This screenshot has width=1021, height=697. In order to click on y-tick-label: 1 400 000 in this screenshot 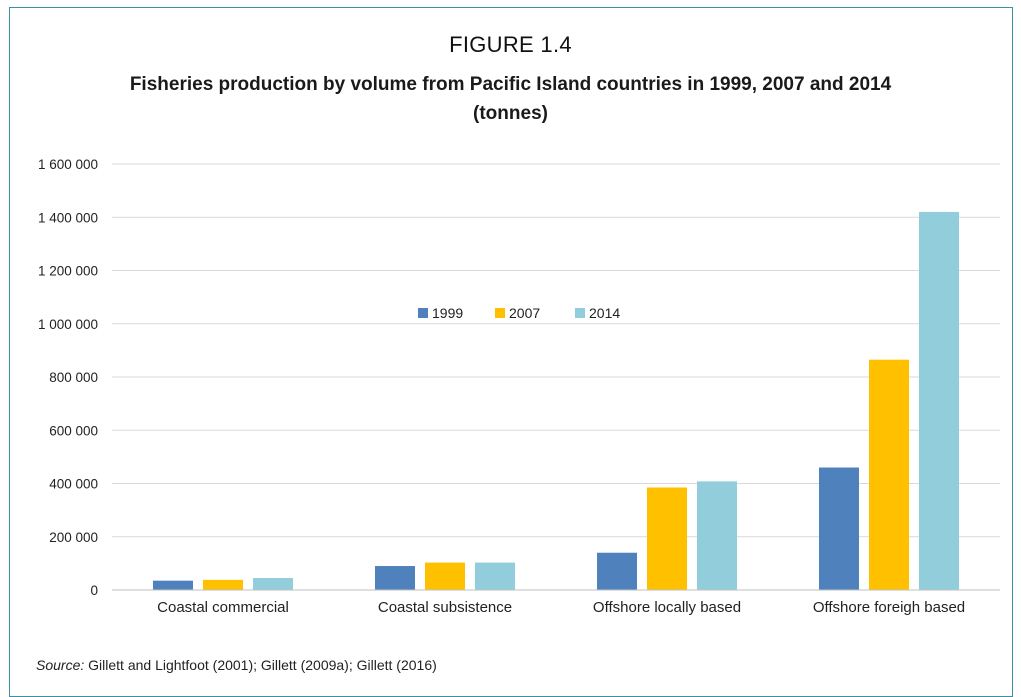, I will do `click(68, 217)`.